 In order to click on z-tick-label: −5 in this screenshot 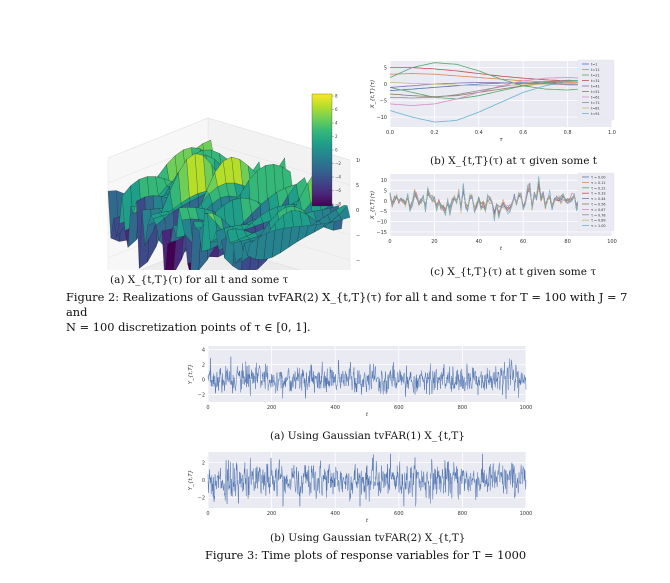, I will do `click(358, 236)`.